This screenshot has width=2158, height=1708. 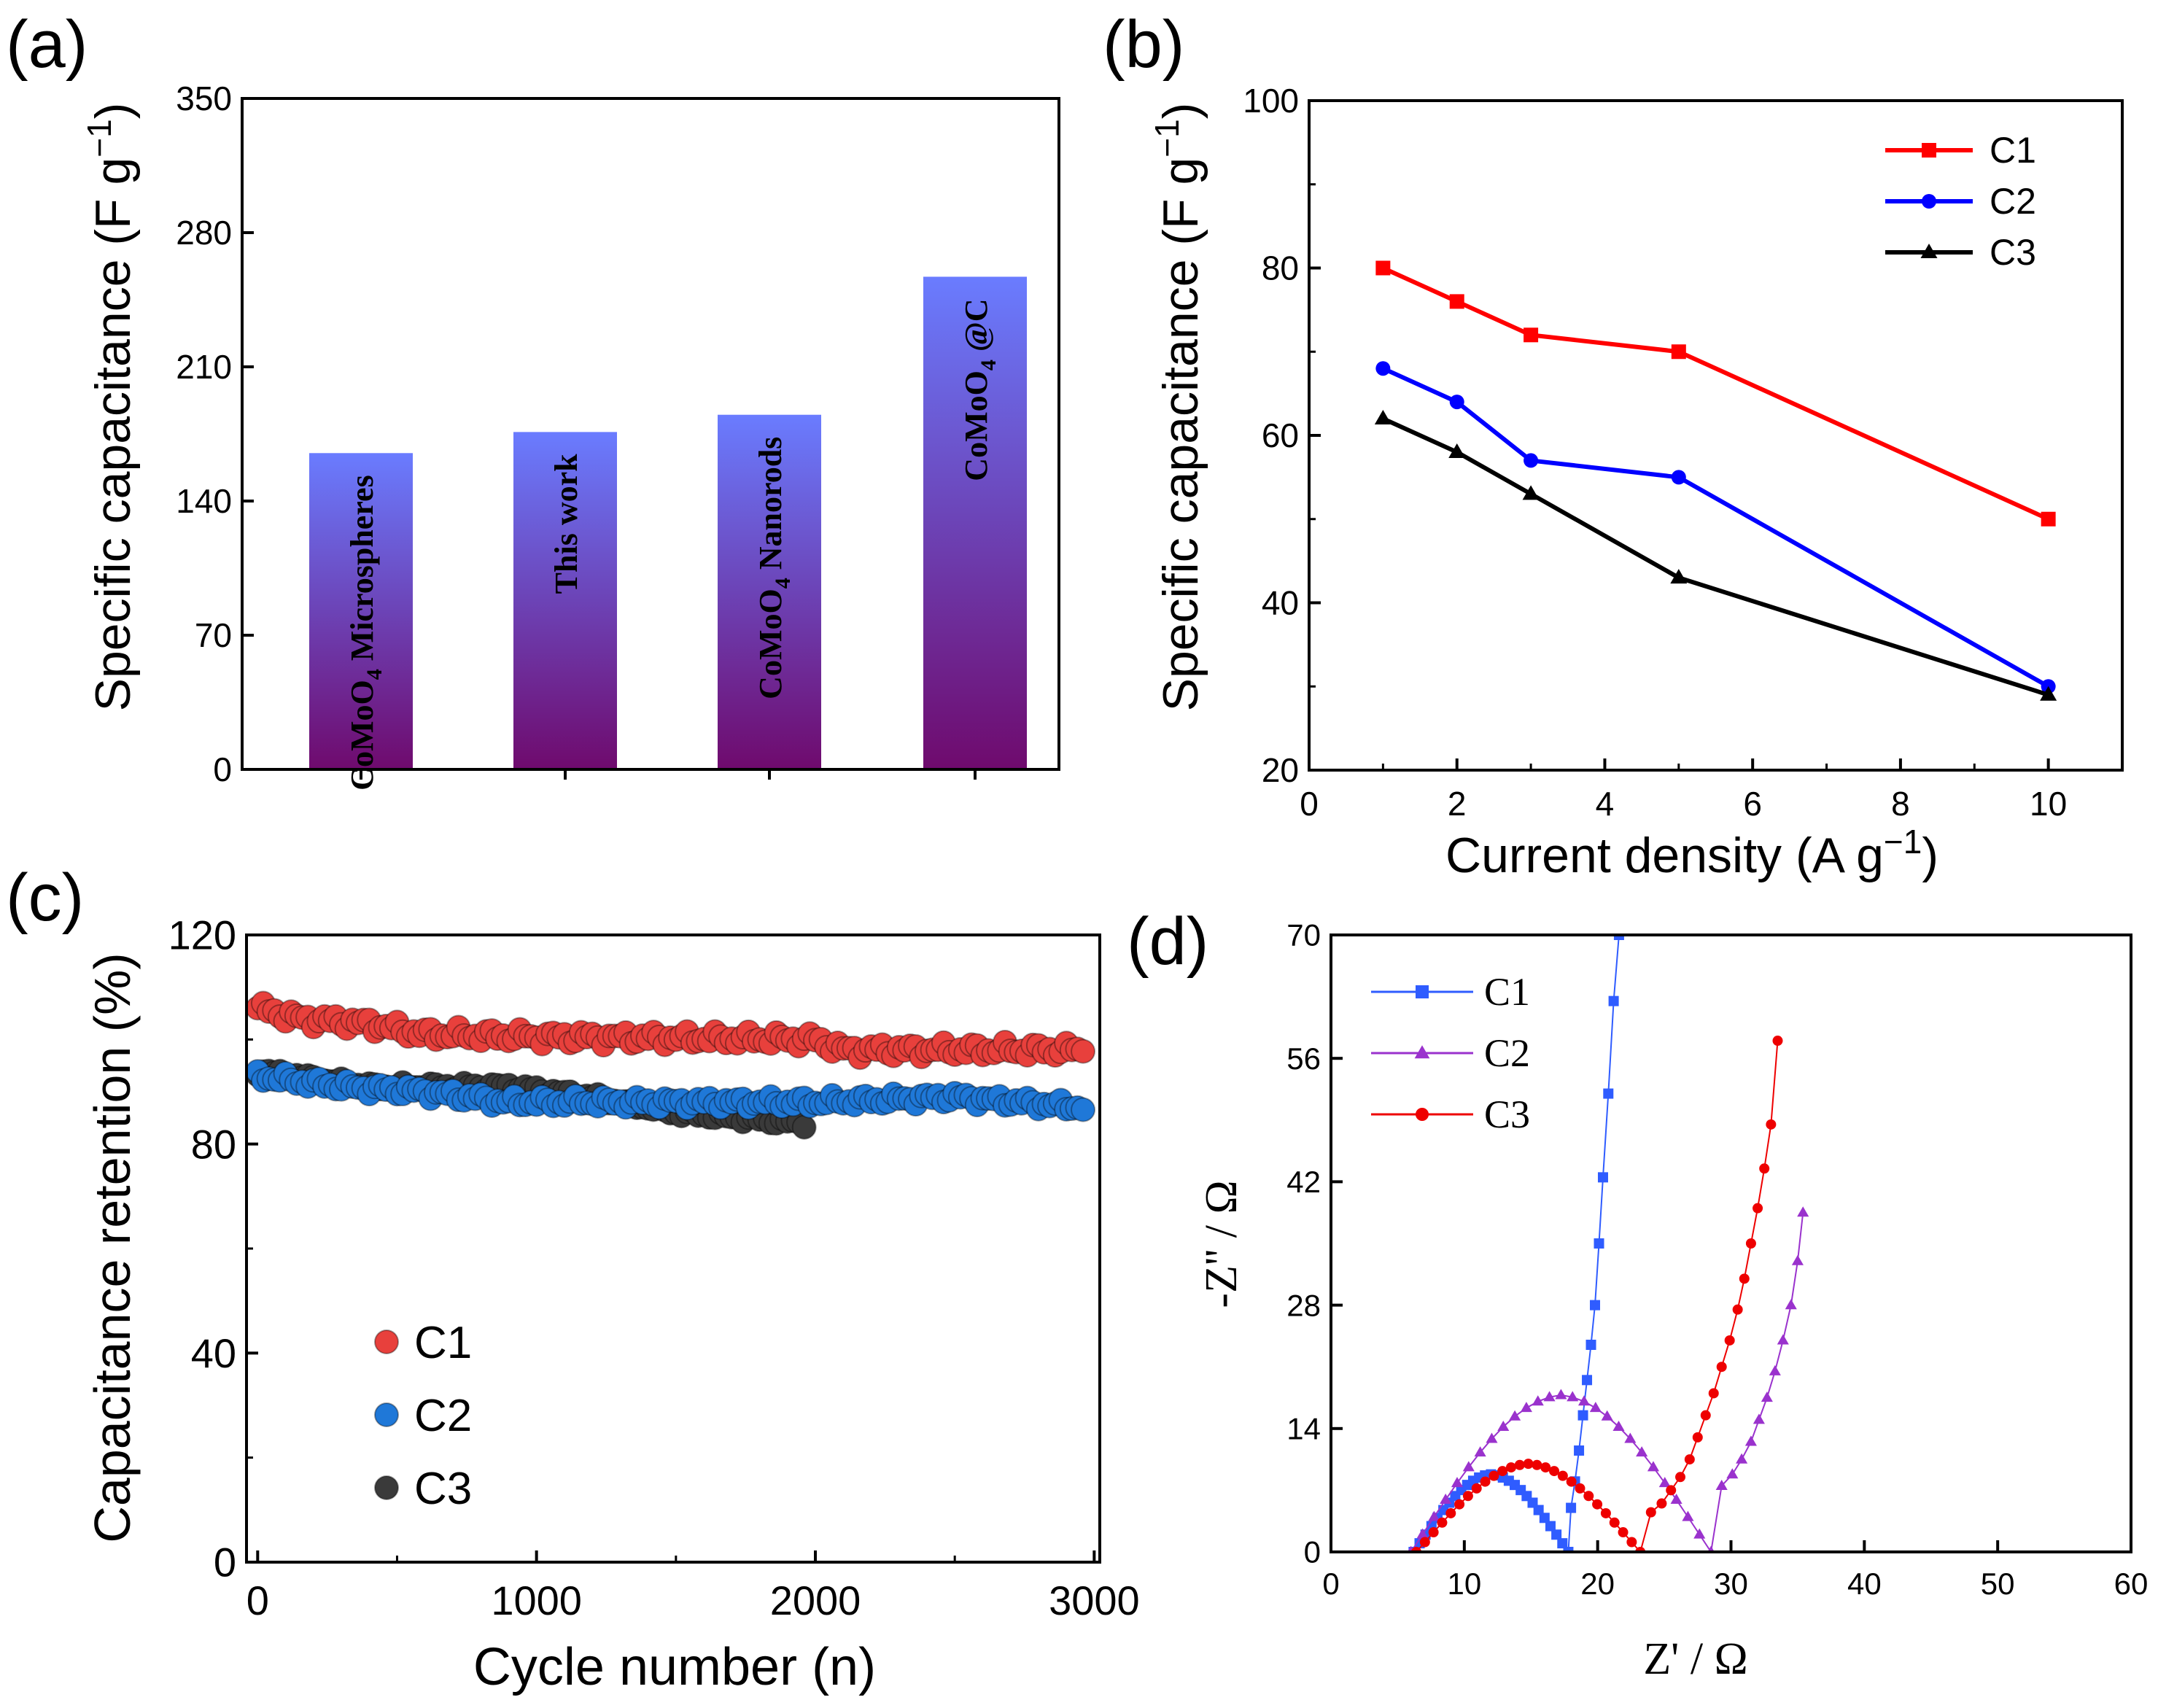 I want to click on panel-d-legend-label: C2, so click(x=1507, y=1053).